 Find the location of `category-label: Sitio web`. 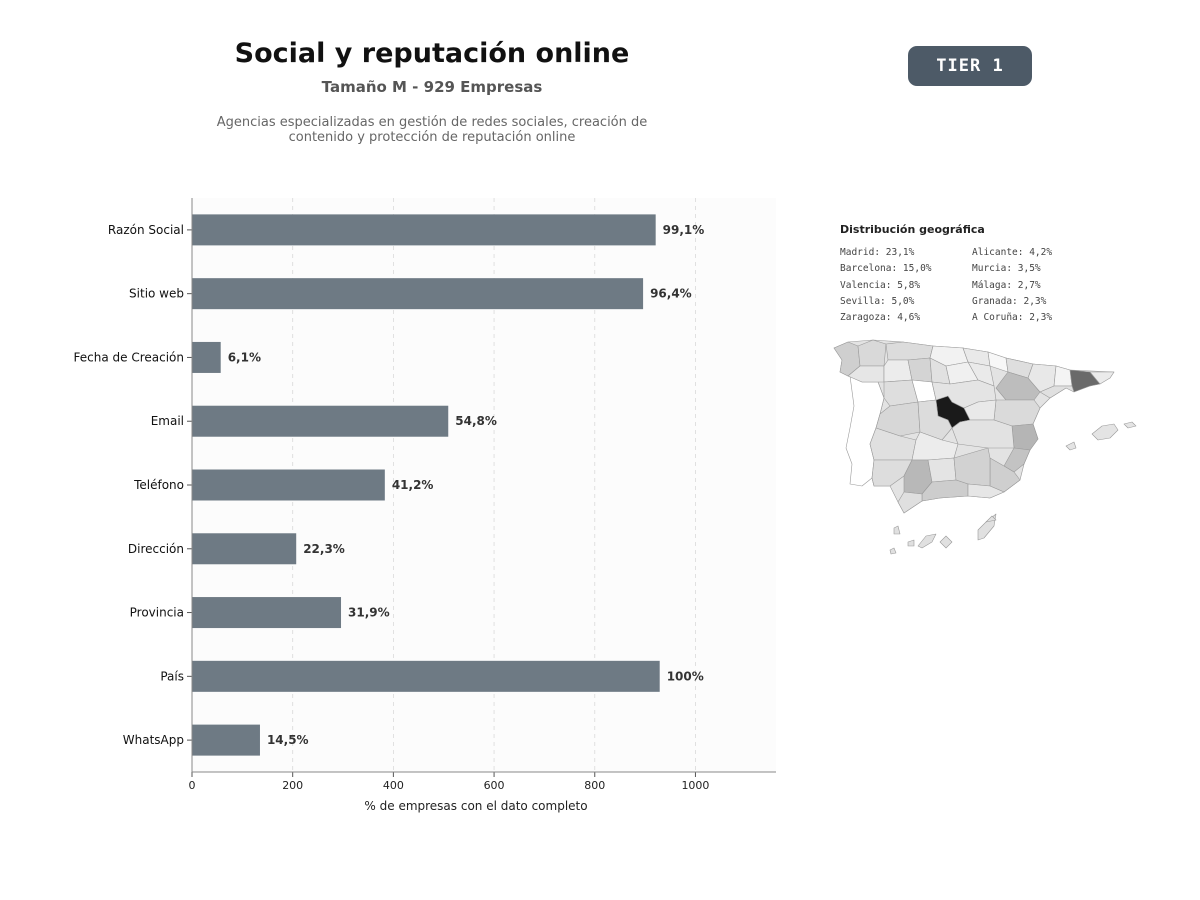

category-label: Sitio web is located at coordinates (156, 294).